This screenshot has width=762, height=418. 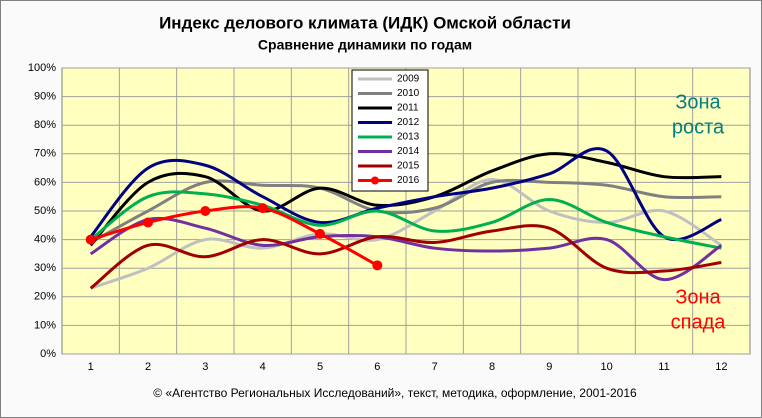 I want to click on annotation: роста, so click(x=698, y=127).